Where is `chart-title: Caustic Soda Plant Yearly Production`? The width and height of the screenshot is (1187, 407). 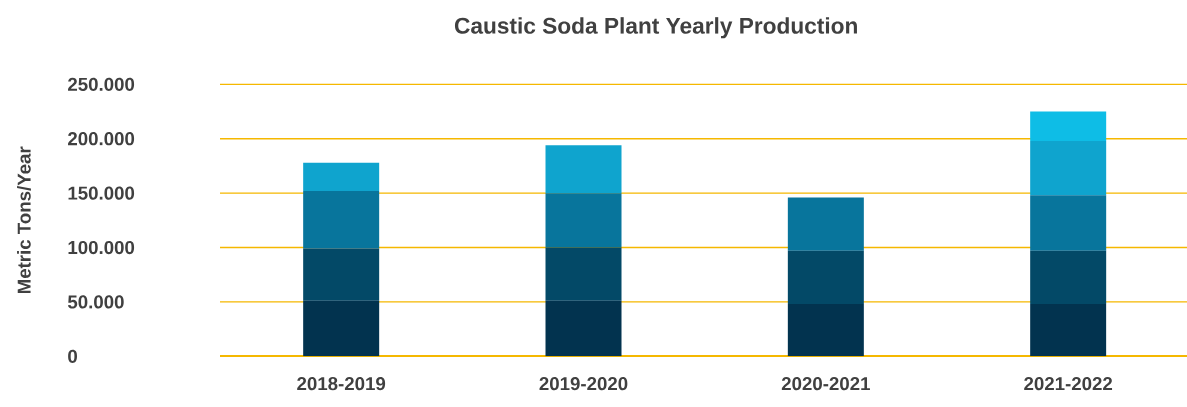
chart-title: Caustic Soda Plant Yearly Production is located at coordinates (655, 28).